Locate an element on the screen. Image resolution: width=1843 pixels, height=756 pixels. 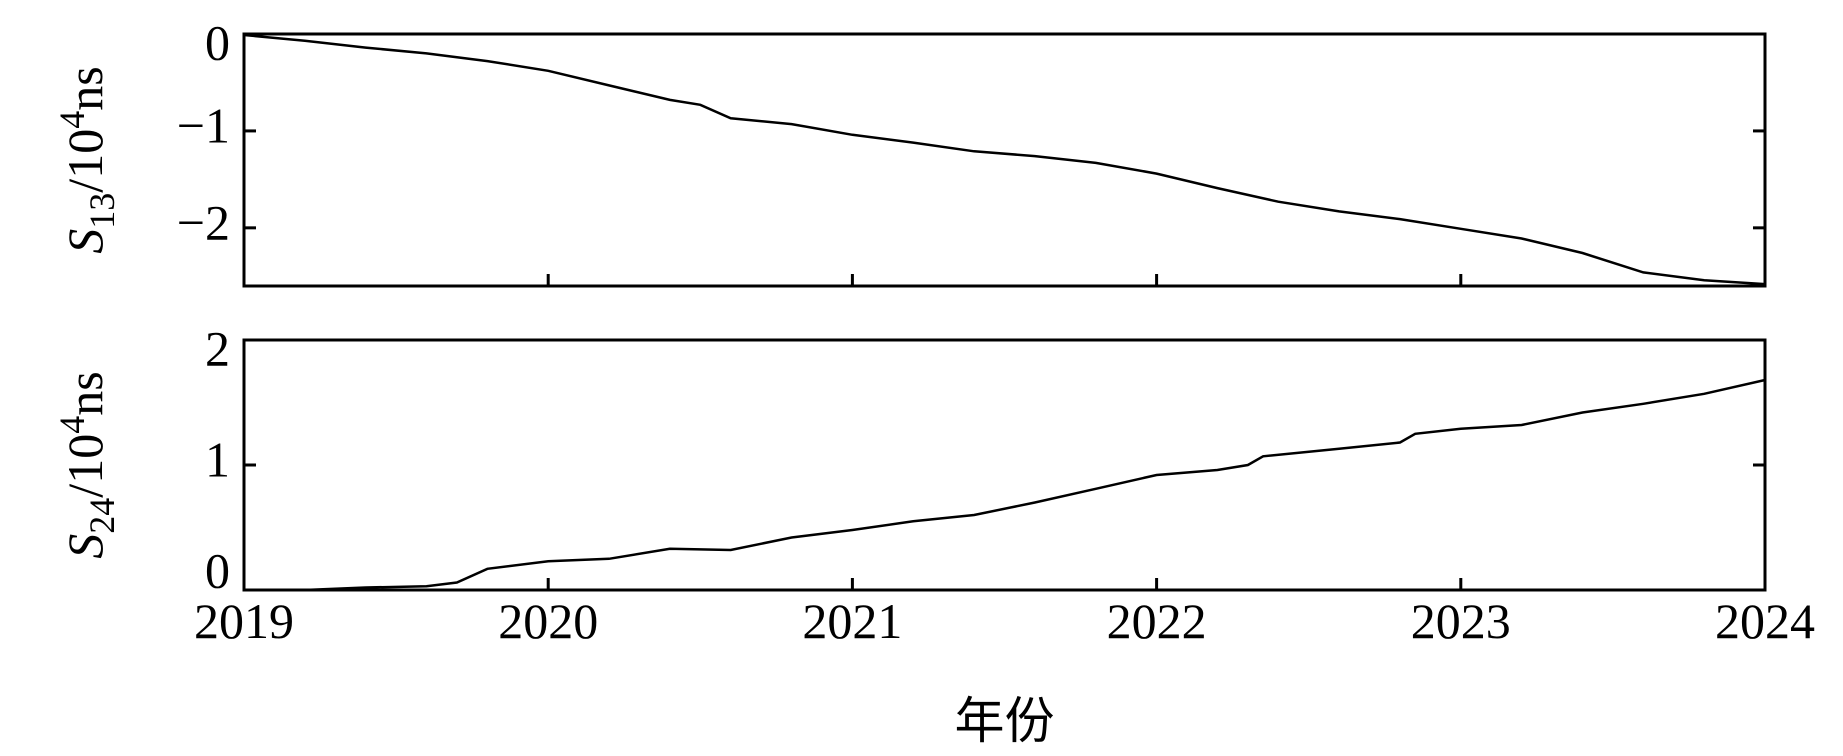
y-axis-label: S13/104ns is located at coordinates (87, 159).